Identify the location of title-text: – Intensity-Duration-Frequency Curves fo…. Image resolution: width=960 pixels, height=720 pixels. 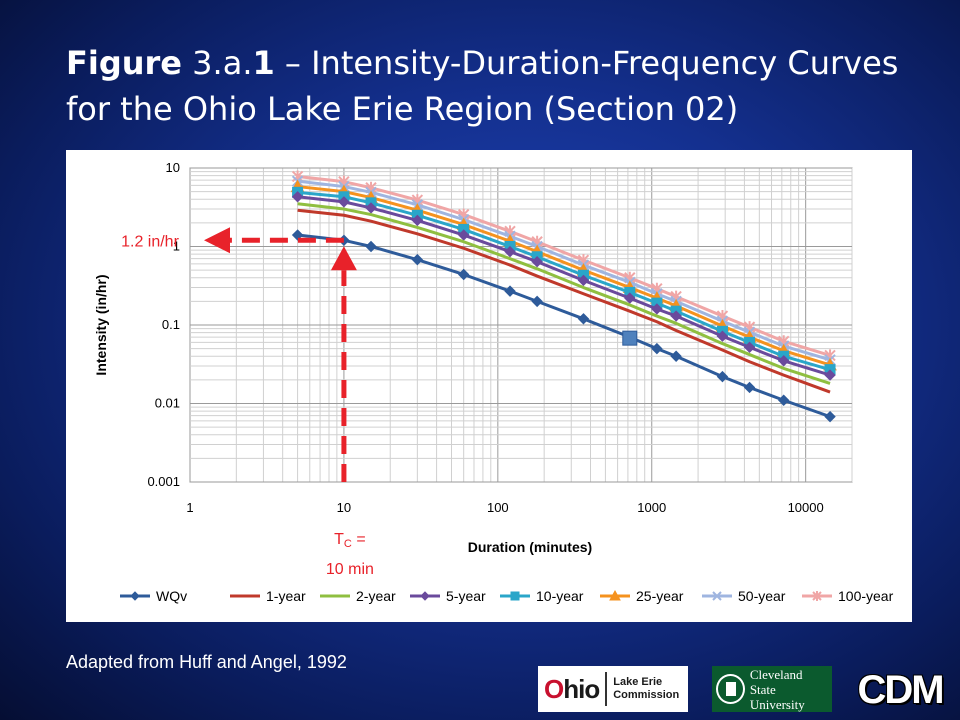
(482, 86).